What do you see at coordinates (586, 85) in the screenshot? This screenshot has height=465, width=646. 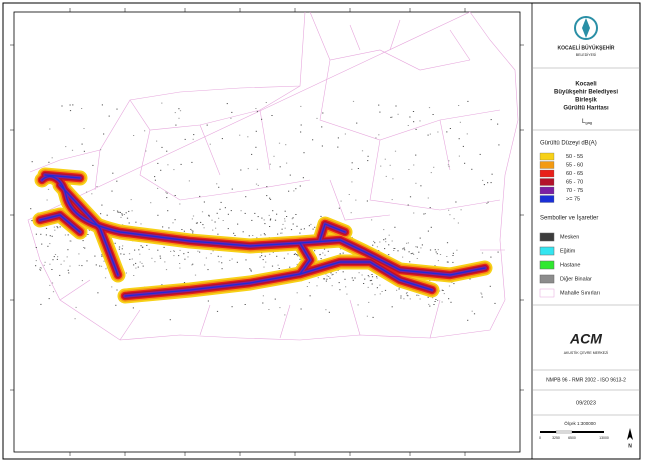 I see `title-line: Kocaeli` at bounding box center [586, 85].